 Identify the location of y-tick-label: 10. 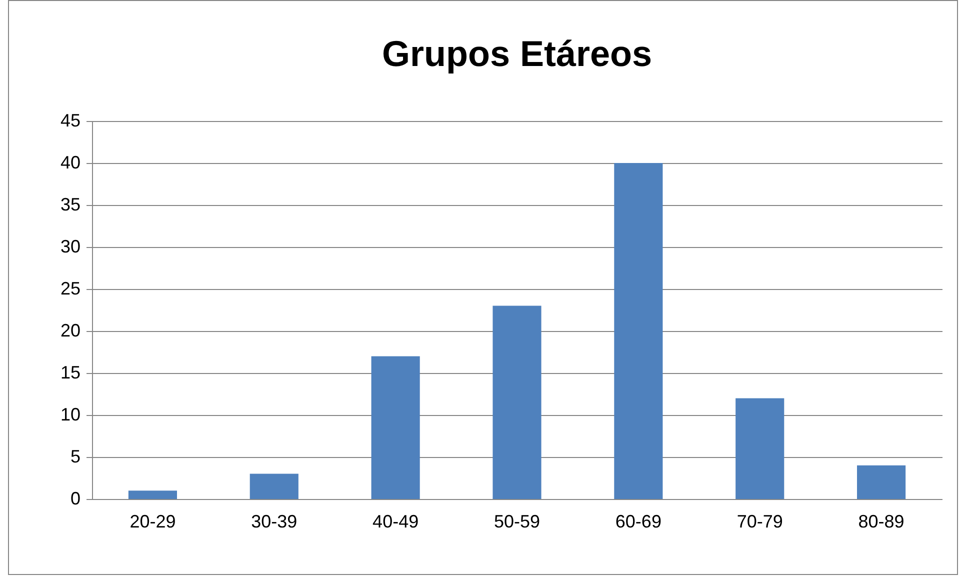
(70, 414).